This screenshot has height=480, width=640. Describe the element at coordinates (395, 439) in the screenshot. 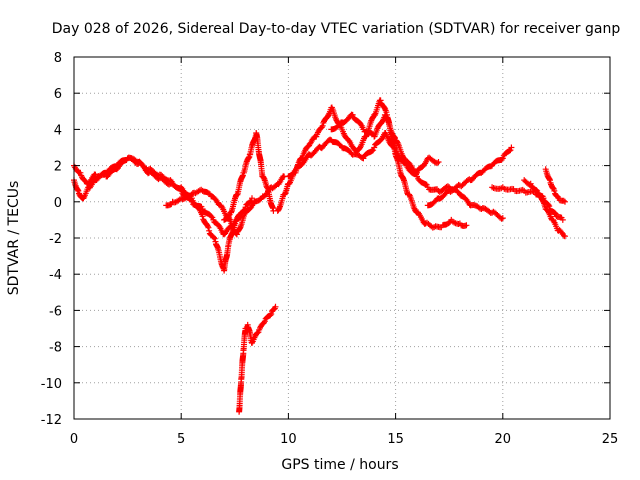

I see `x-tick-label: 15` at that location.